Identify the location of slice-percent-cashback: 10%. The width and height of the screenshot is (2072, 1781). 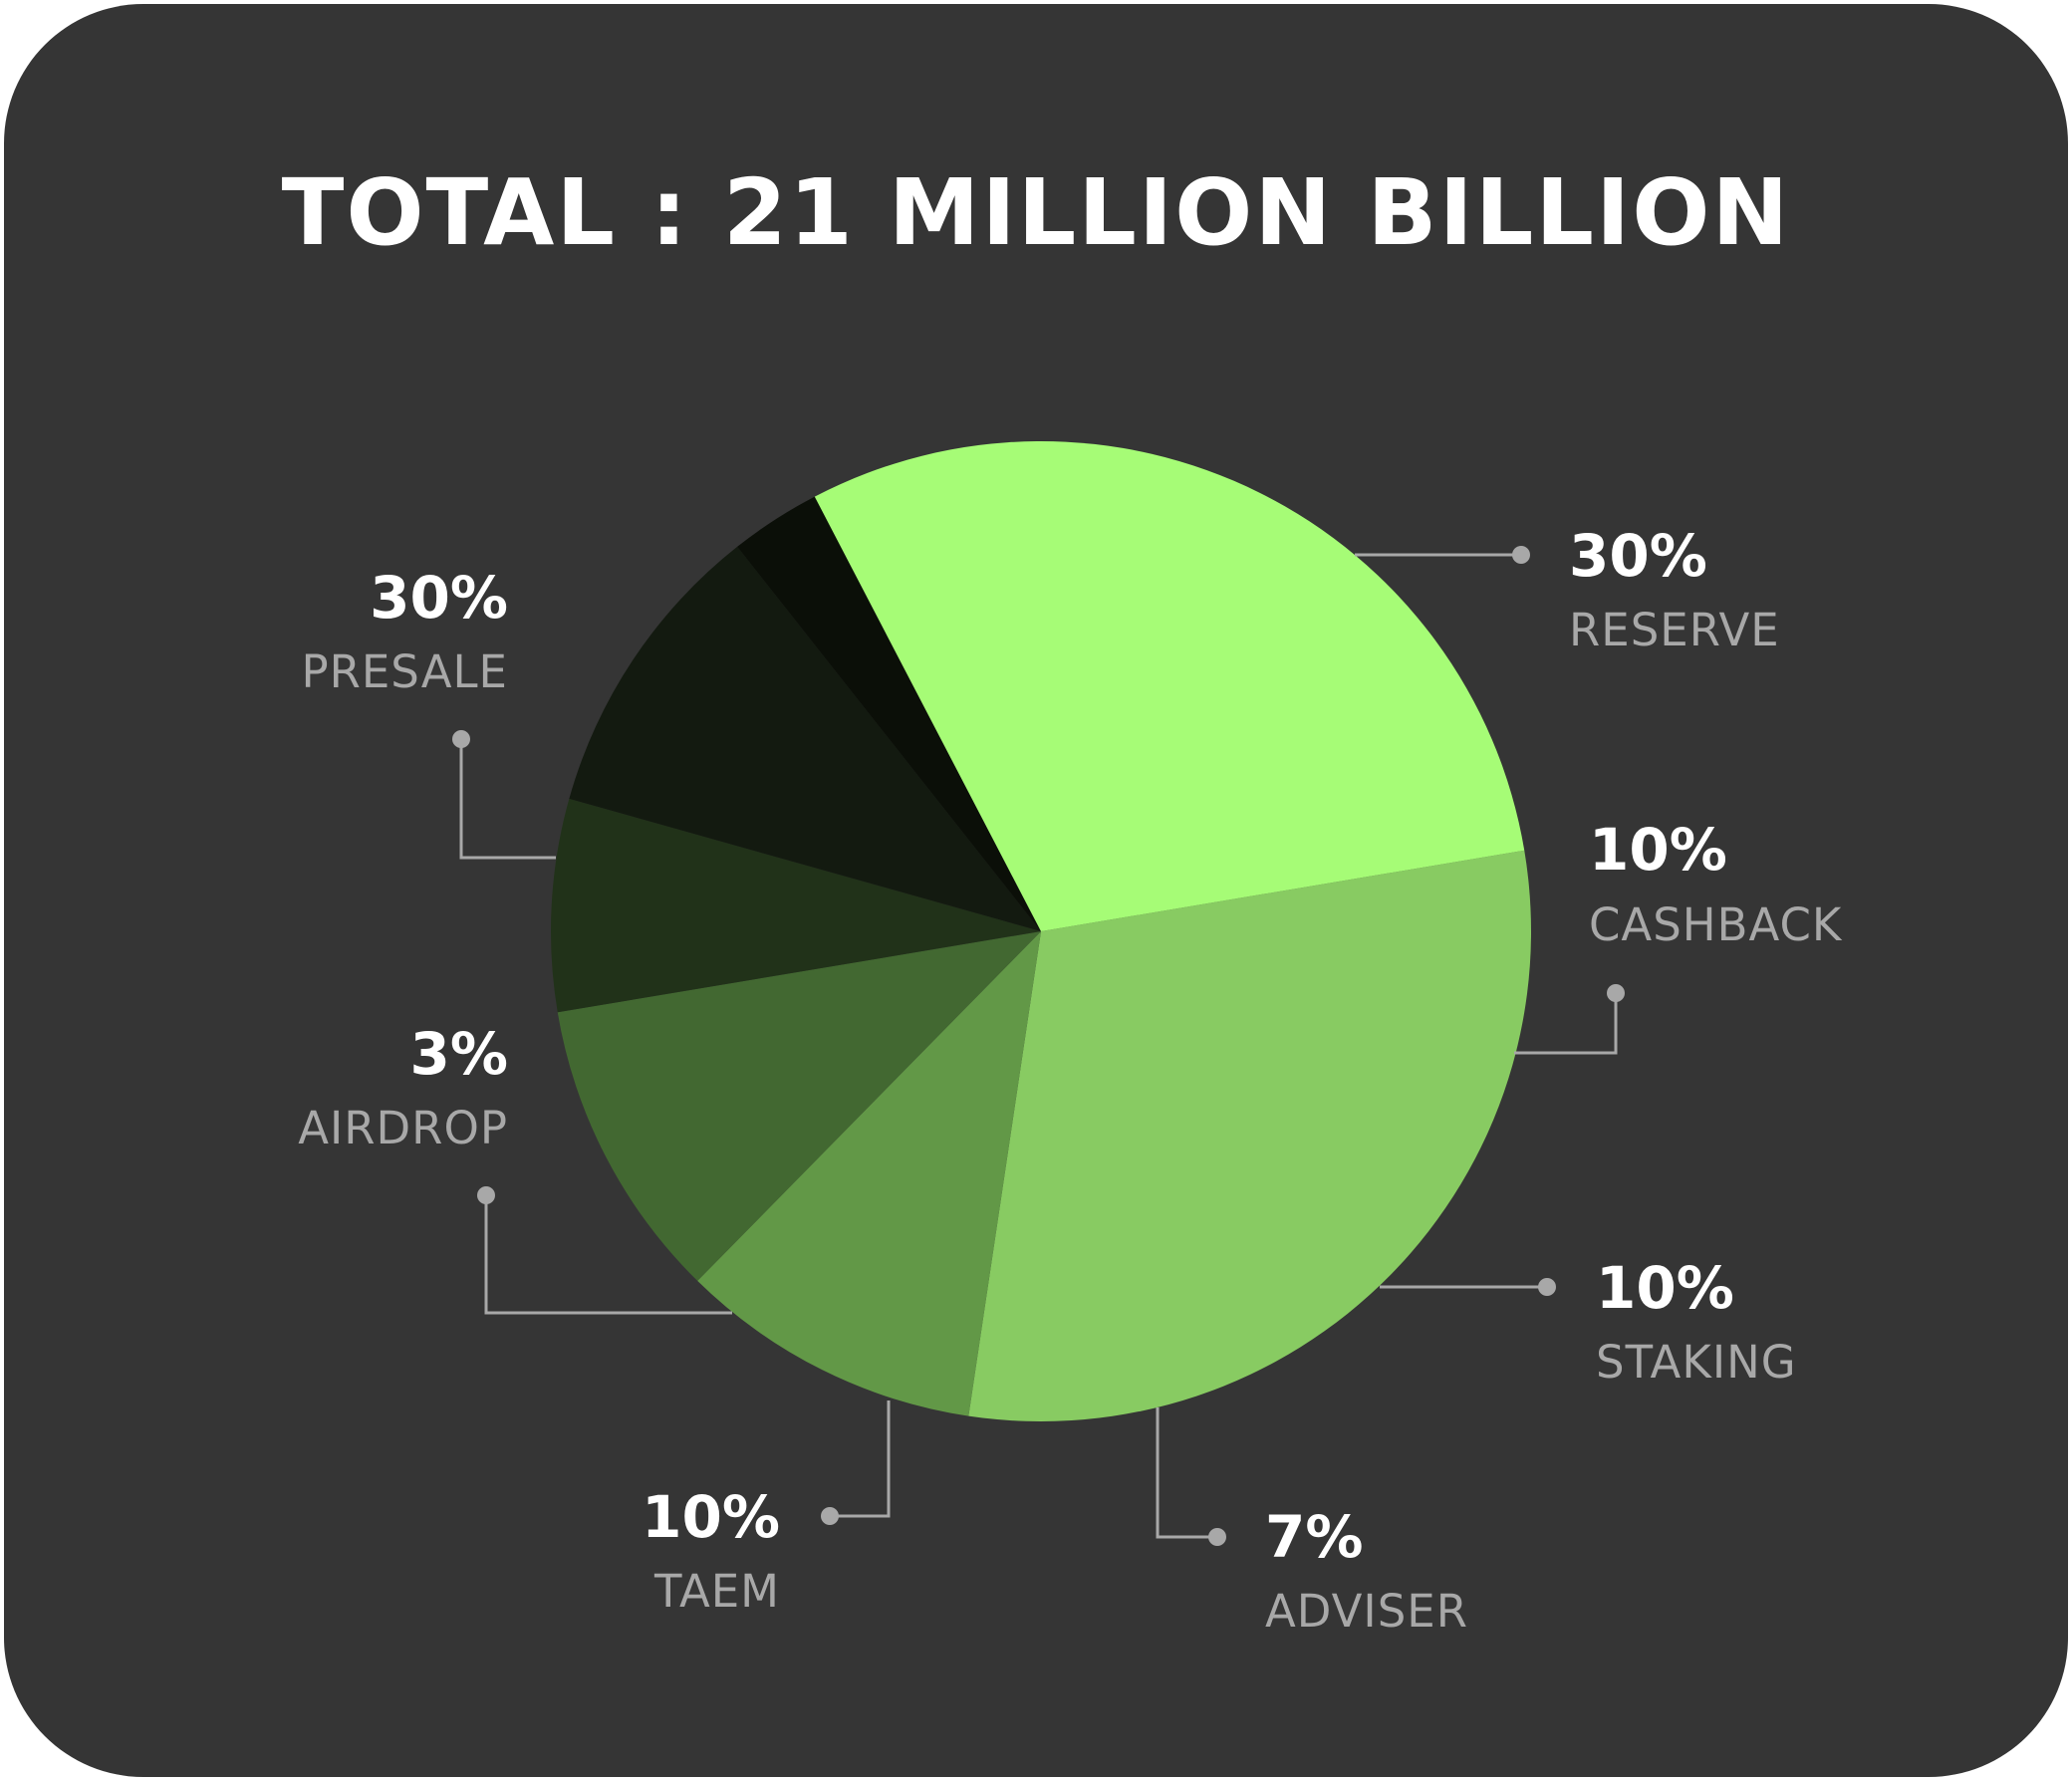
(1658, 850).